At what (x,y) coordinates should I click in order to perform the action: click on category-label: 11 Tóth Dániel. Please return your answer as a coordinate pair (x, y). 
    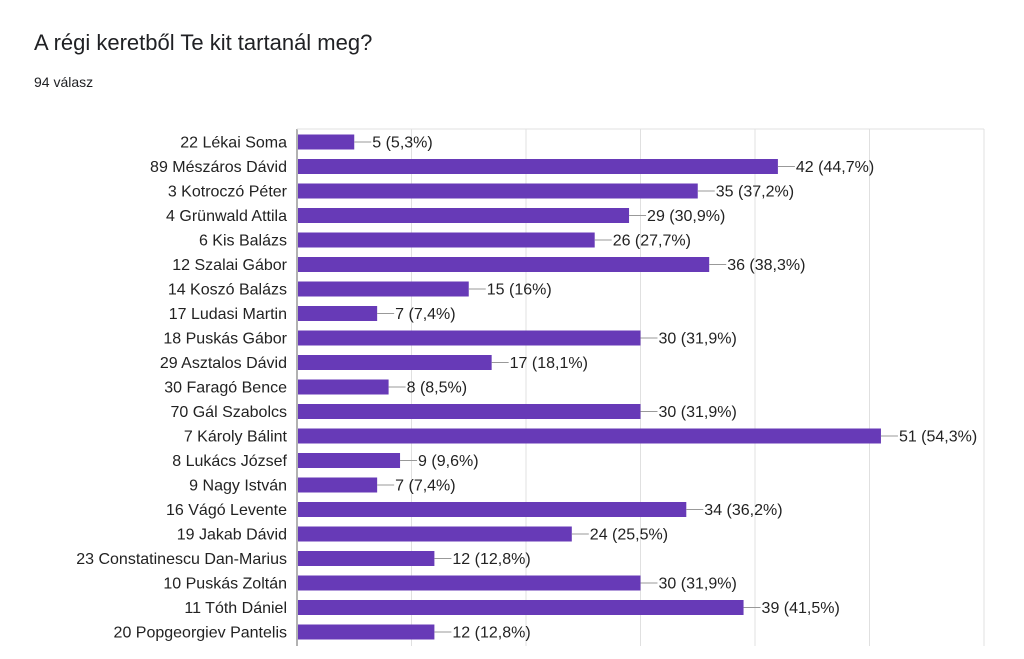
    Looking at the image, I should click on (235, 608).